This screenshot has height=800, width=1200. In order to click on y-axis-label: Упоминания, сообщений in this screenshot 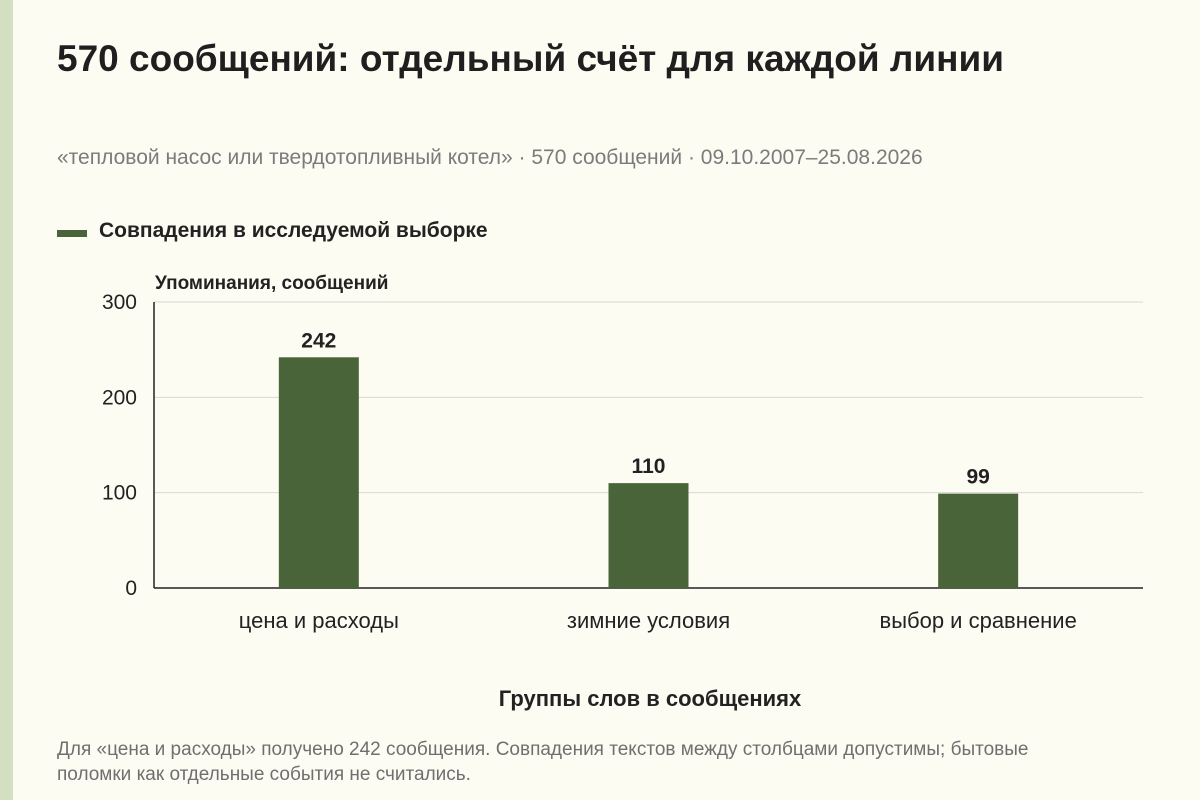, I will do `click(272, 283)`.